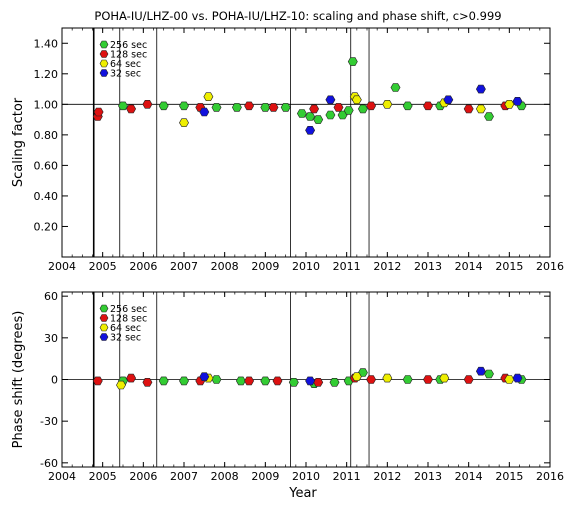 Image resolution: width=568 pixels, height=506 pixels. I want to click on y-tick-label: 0.20, so click(46, 226).